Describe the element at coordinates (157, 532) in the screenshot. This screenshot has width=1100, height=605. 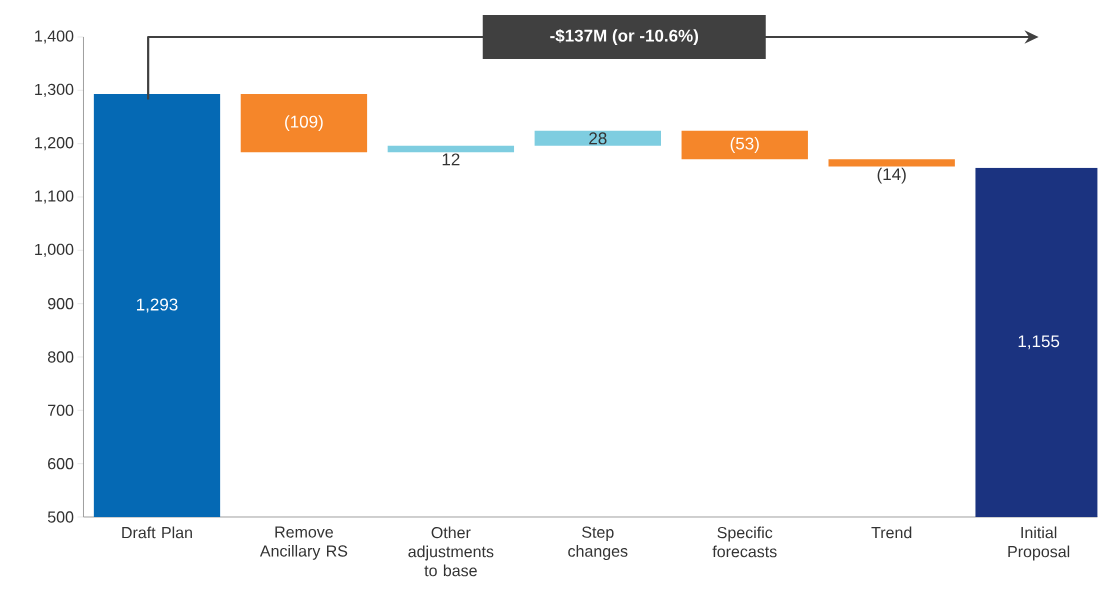
I see `x-tick-label: Draft Plan` at that location.